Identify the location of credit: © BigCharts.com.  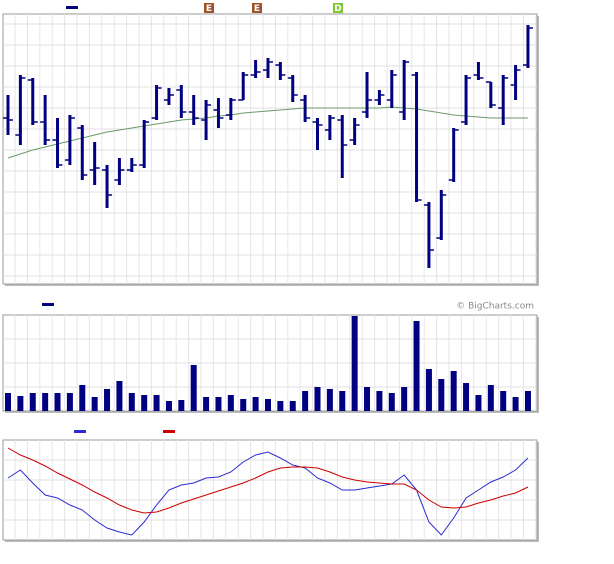
(495, 307).